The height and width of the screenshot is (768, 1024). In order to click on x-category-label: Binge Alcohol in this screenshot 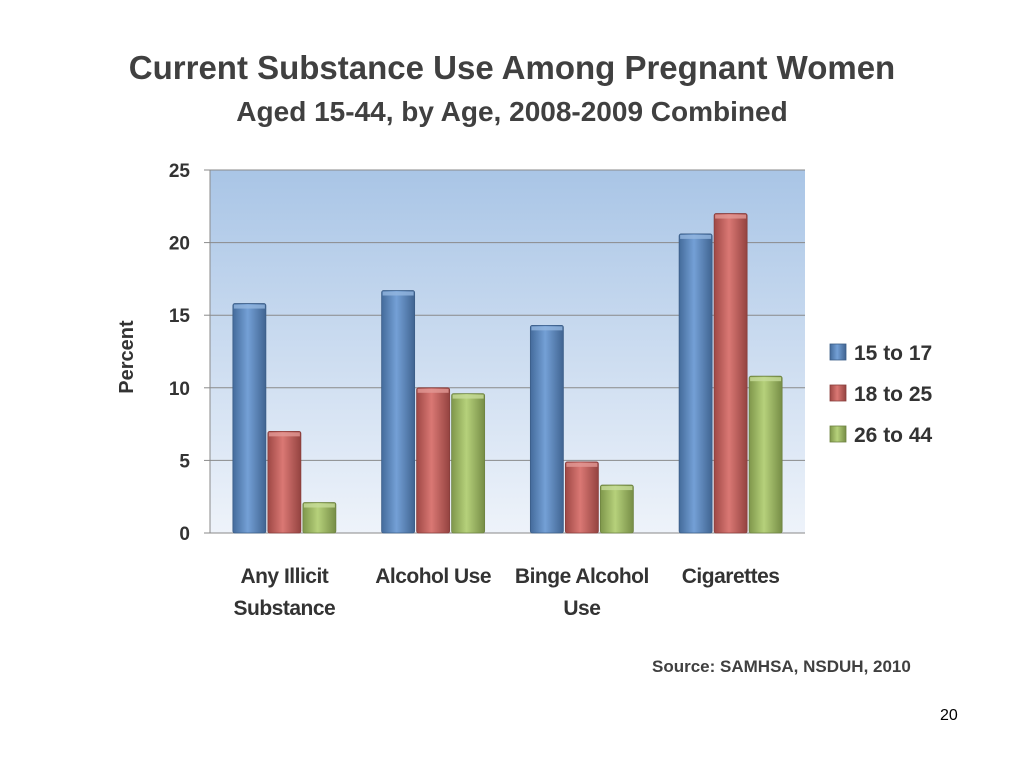, I will do `click(582, 576)`.